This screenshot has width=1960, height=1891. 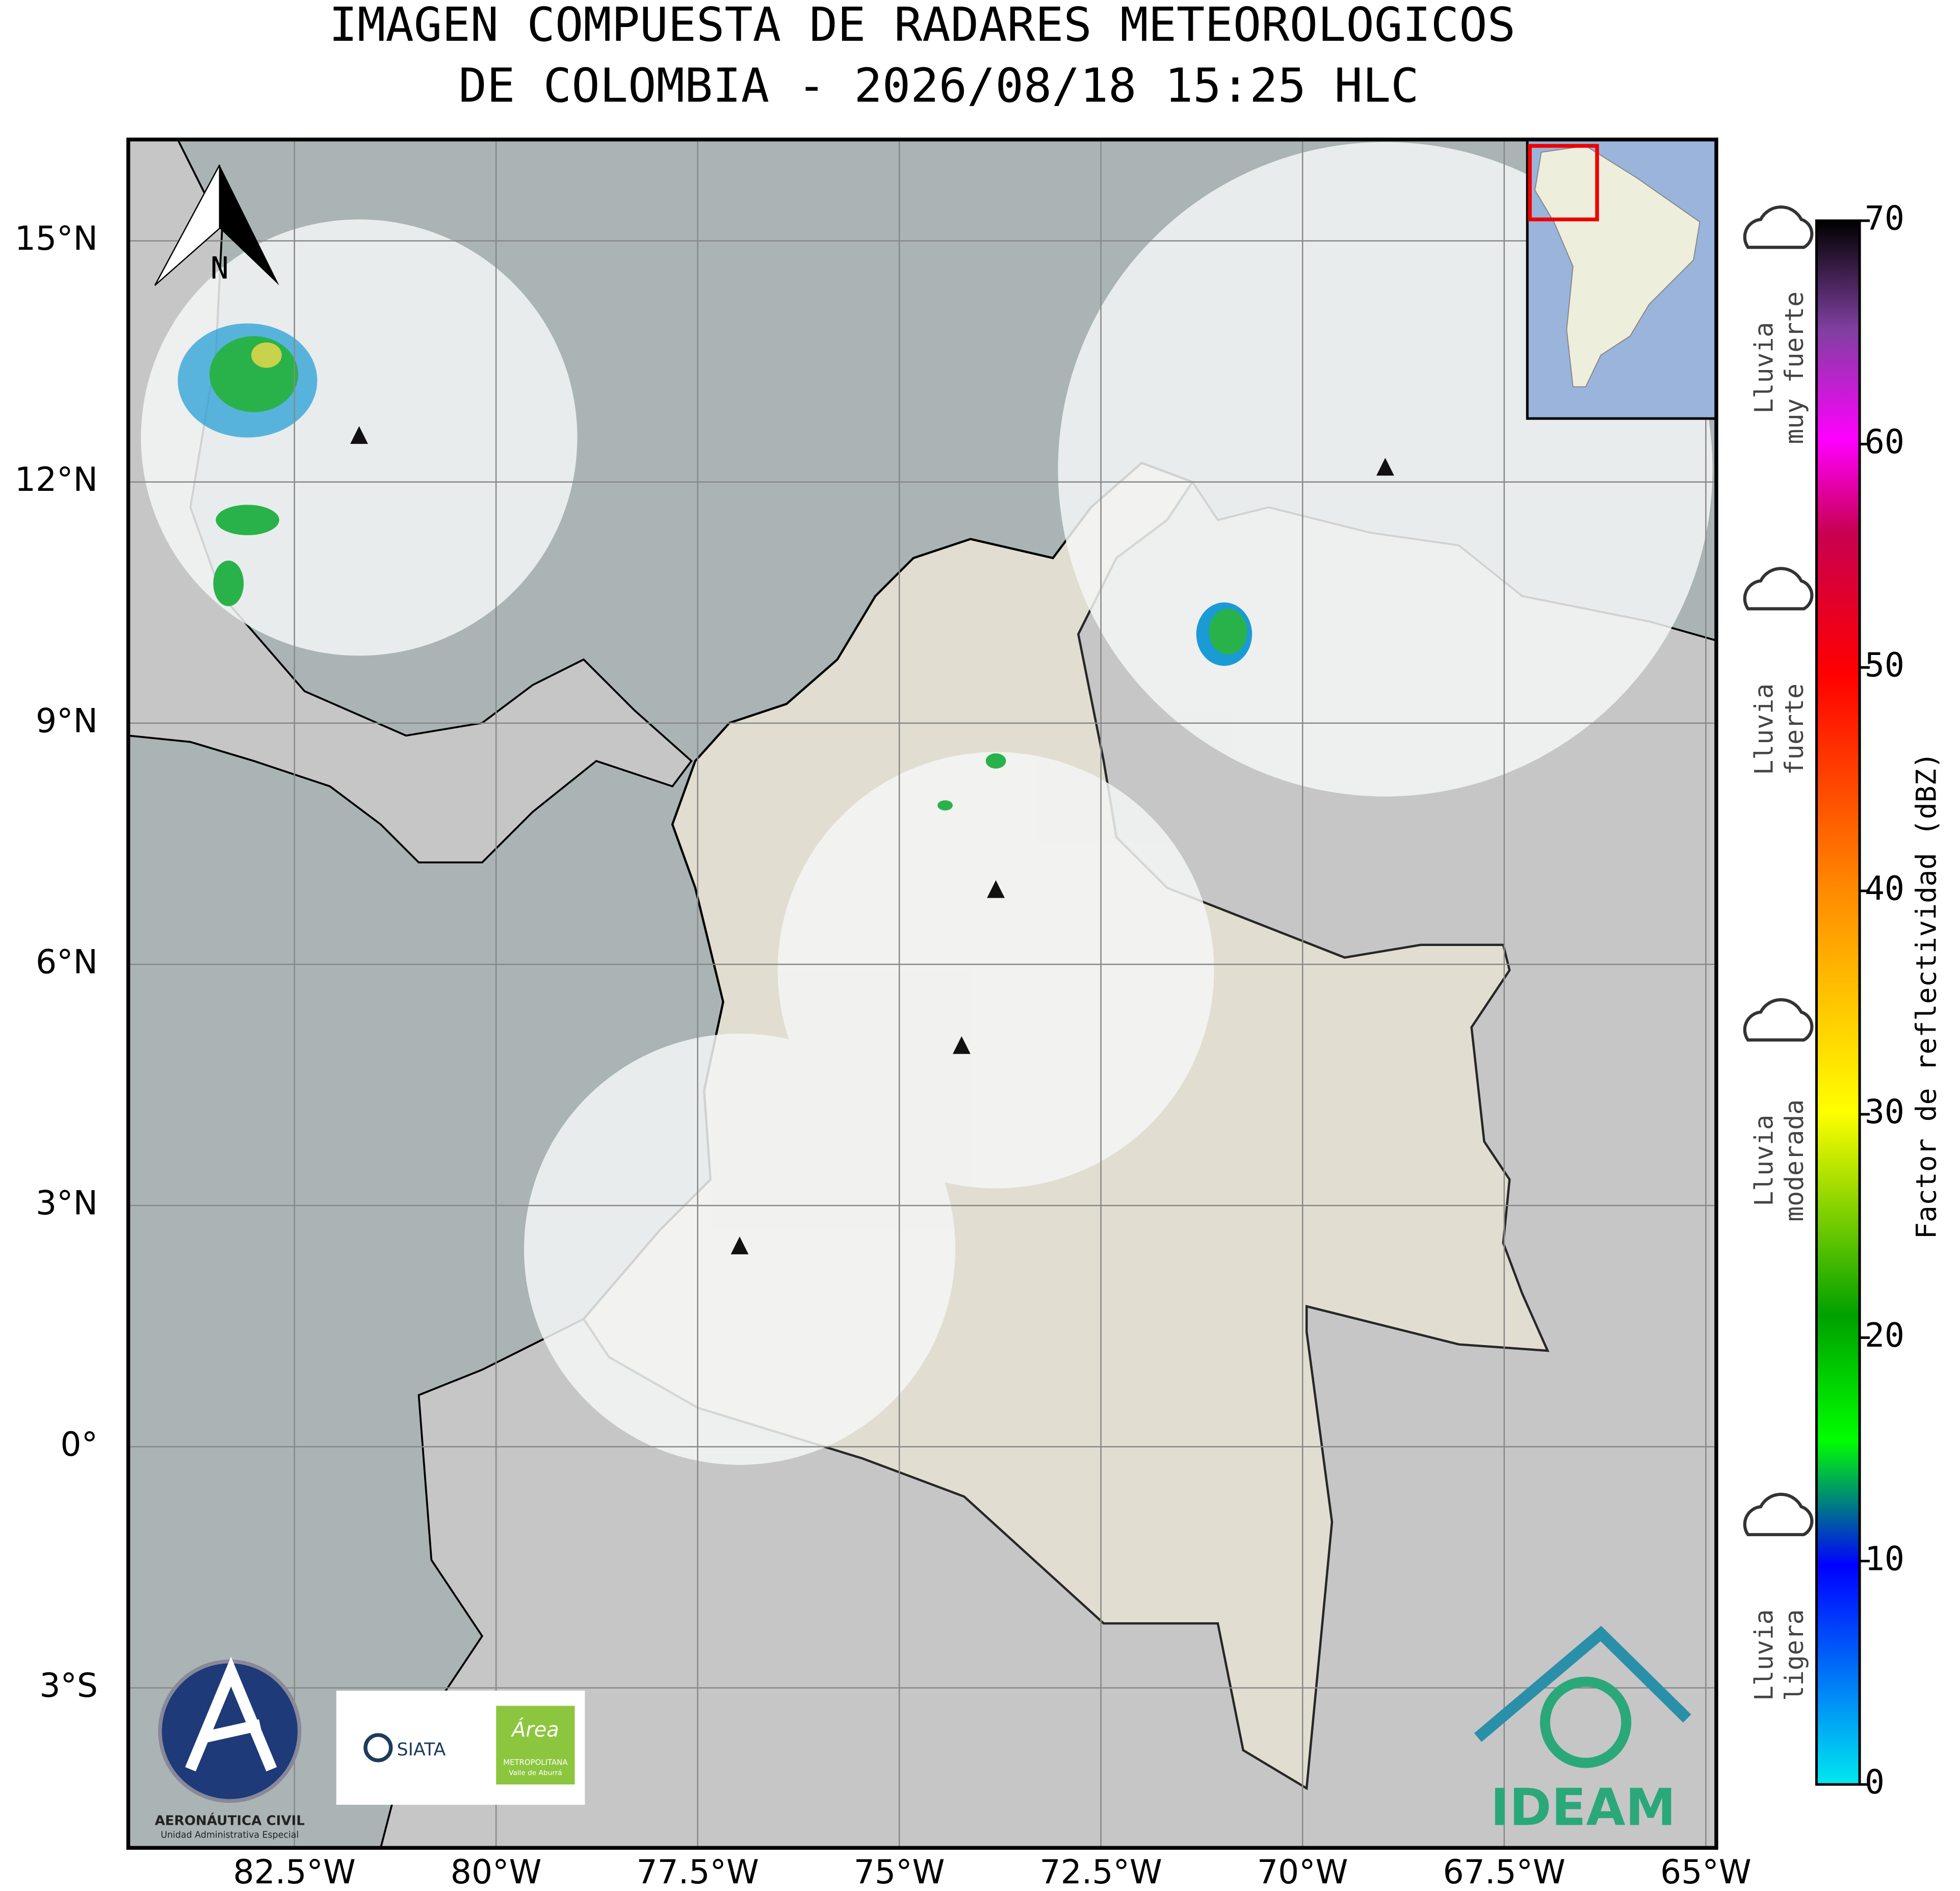 I want to click on lat-tick-label: 9°N, so click(x=67, y=721).